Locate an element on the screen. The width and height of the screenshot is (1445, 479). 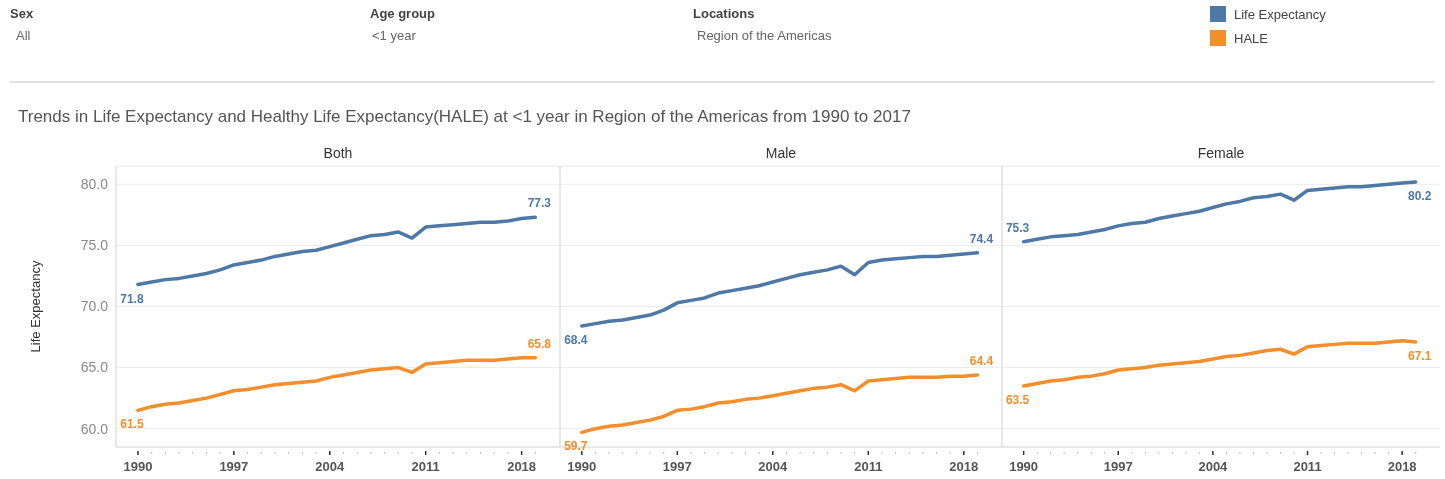
text: Age group is located at coordinates (403, 13).